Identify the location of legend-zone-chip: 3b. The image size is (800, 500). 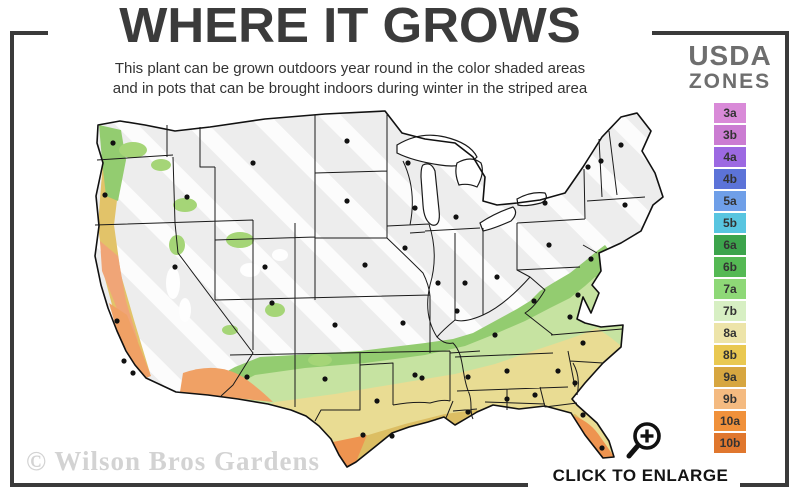
(730, 135).